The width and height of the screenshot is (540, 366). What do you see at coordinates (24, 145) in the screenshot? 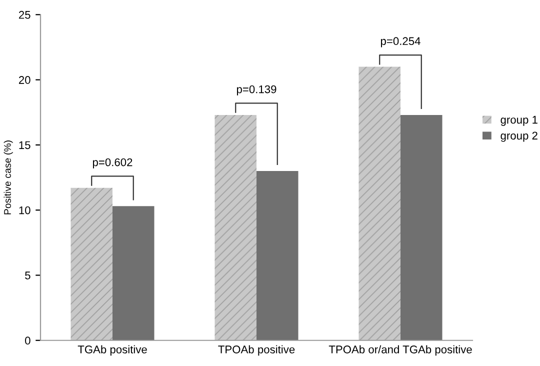
I see `y-tick-label: 15` at bounding box center [24, 145].